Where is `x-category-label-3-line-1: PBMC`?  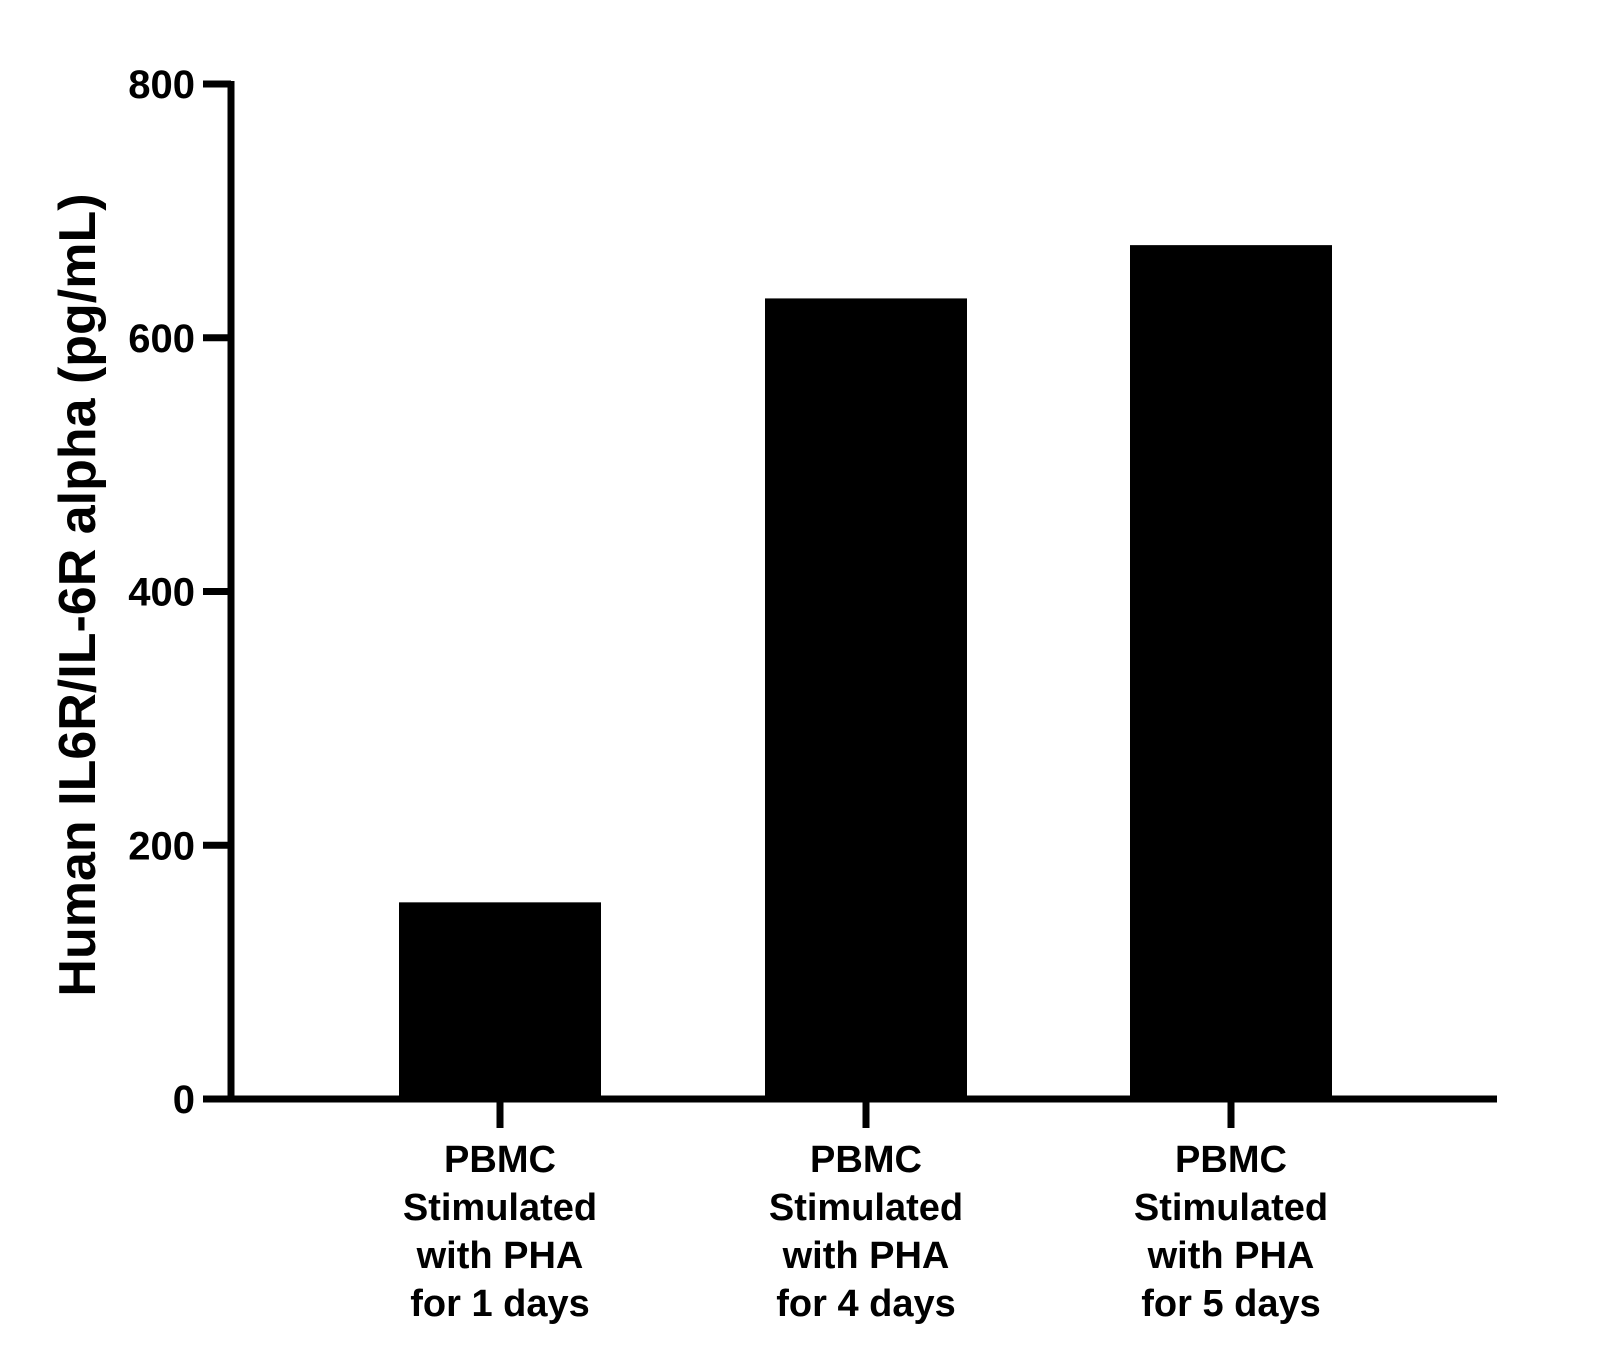
x-category-label-3-line-1: PBMC is located at coordinates (1231, 1160).